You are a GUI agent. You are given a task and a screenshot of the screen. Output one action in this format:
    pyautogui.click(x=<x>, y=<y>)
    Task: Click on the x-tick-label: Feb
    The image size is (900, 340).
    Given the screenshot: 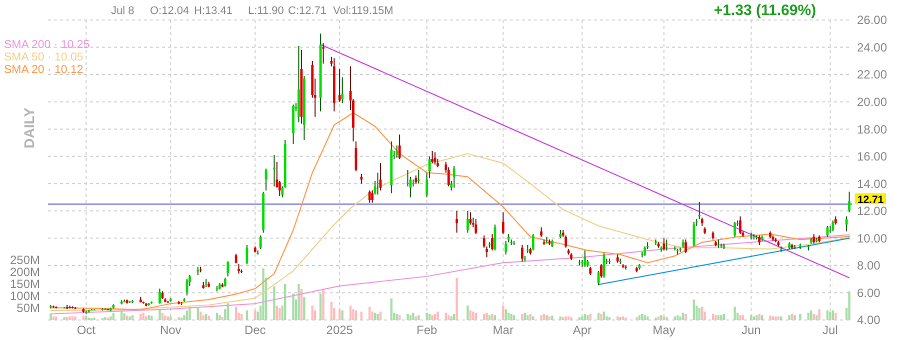 What is the action you would take?
    pyautogui.click(x=427, y=330)
    